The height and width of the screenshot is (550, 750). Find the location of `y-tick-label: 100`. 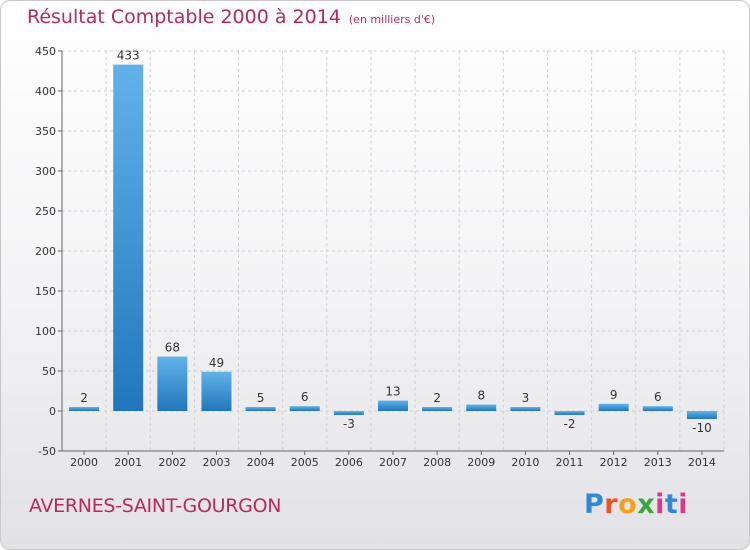

y-tick-label: 100 is located at coordinates (45, 331).